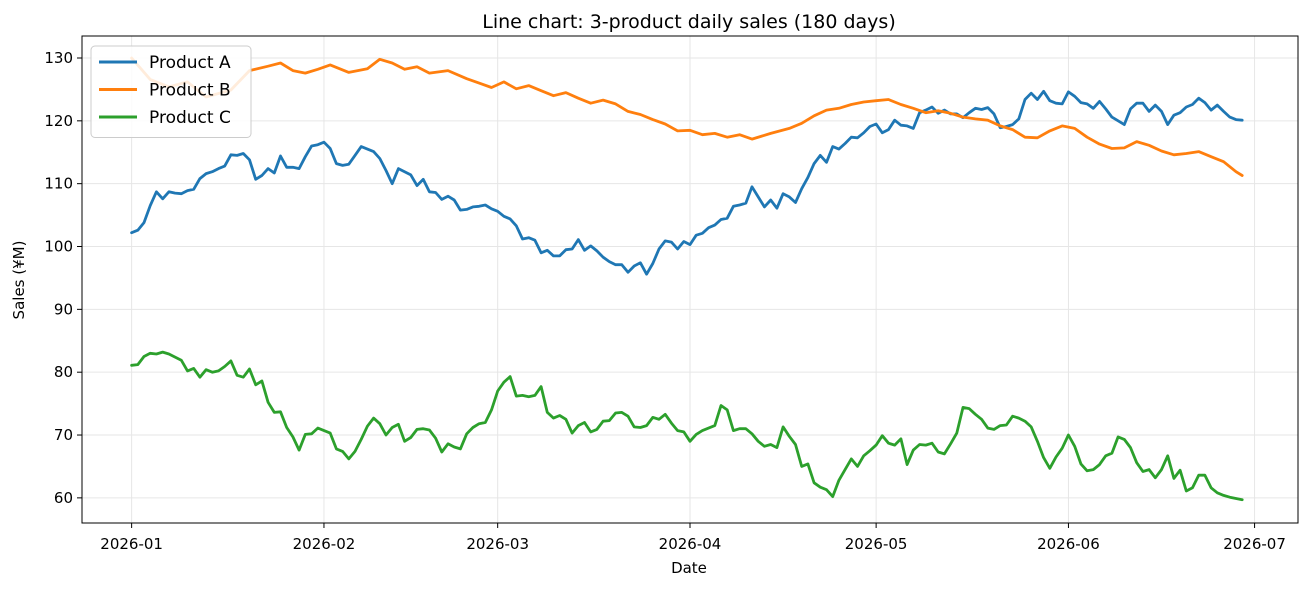 This screenshot has height=590, width=1308. What do you see at coordinates (689, 568) in the screenshot?
I see `x-axis-label: Date` at bounding box center [689, 568].